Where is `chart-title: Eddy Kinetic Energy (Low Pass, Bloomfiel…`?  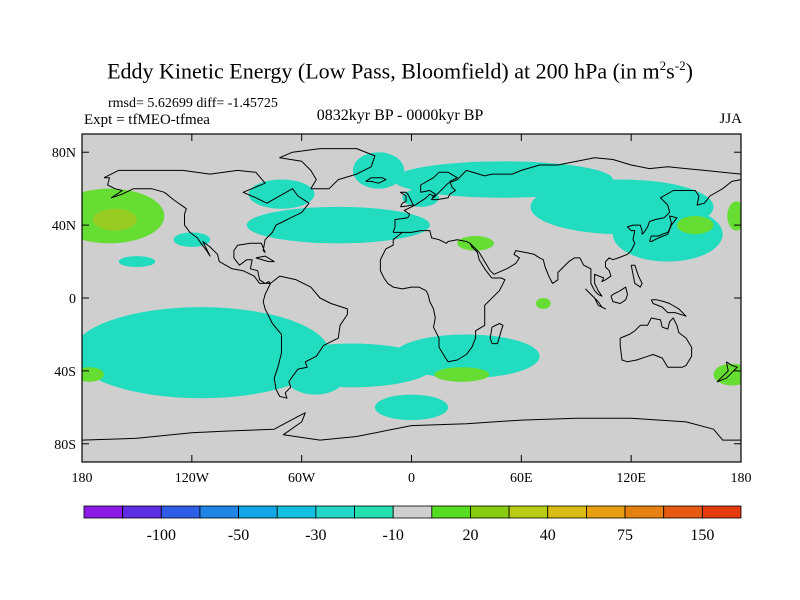 chart-title: Eddy Kinetic Energy (Low Pass, Bloomfiel… is located at coordinates (400, 71).